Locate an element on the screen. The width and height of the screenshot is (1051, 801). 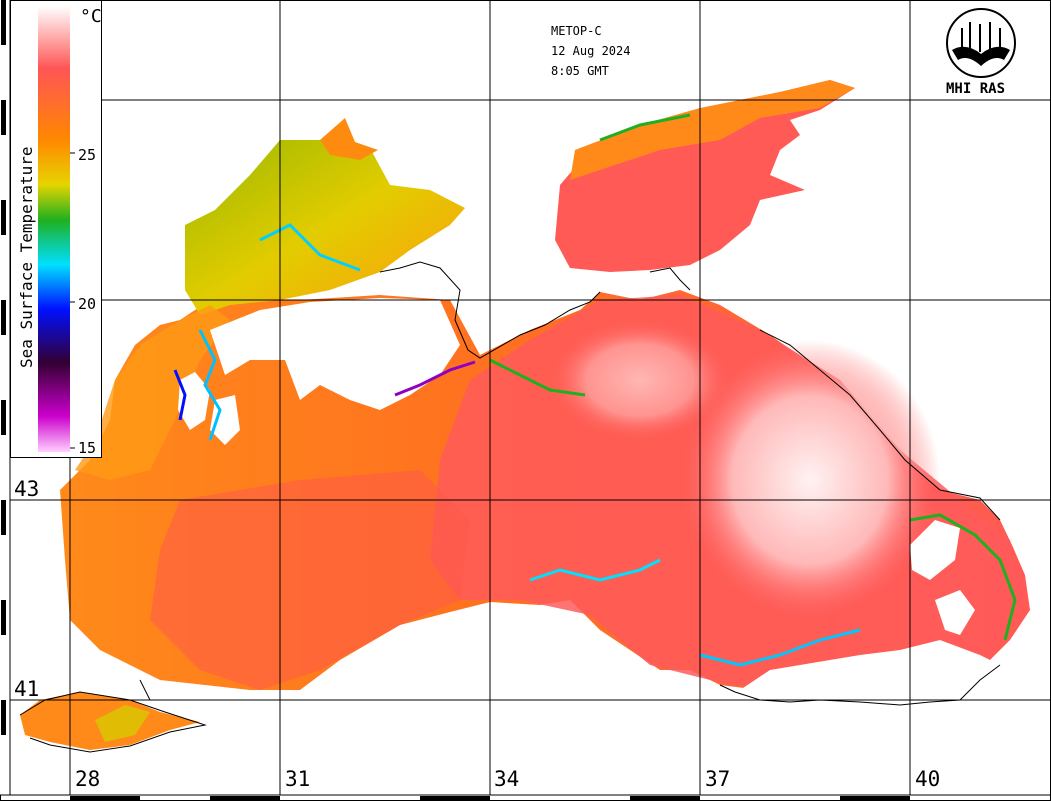
azov-north-orange is located at coordinates (712, 130).